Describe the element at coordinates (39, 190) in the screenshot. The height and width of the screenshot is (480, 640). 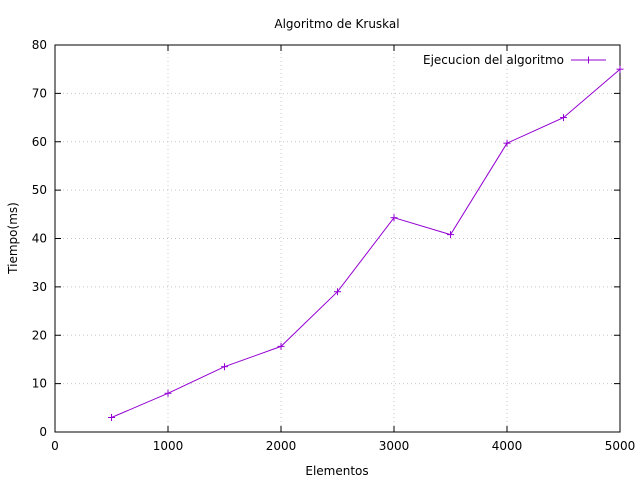
I see `y-tick-label-5: 50` at that location.